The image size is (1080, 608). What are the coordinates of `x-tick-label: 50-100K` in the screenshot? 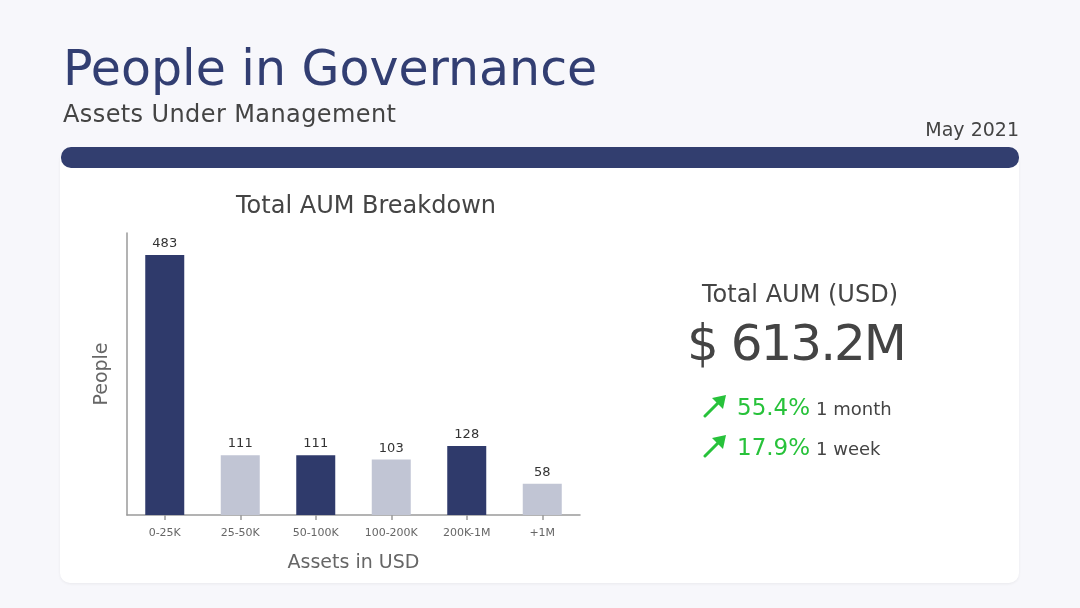 It's located at (316, 532).